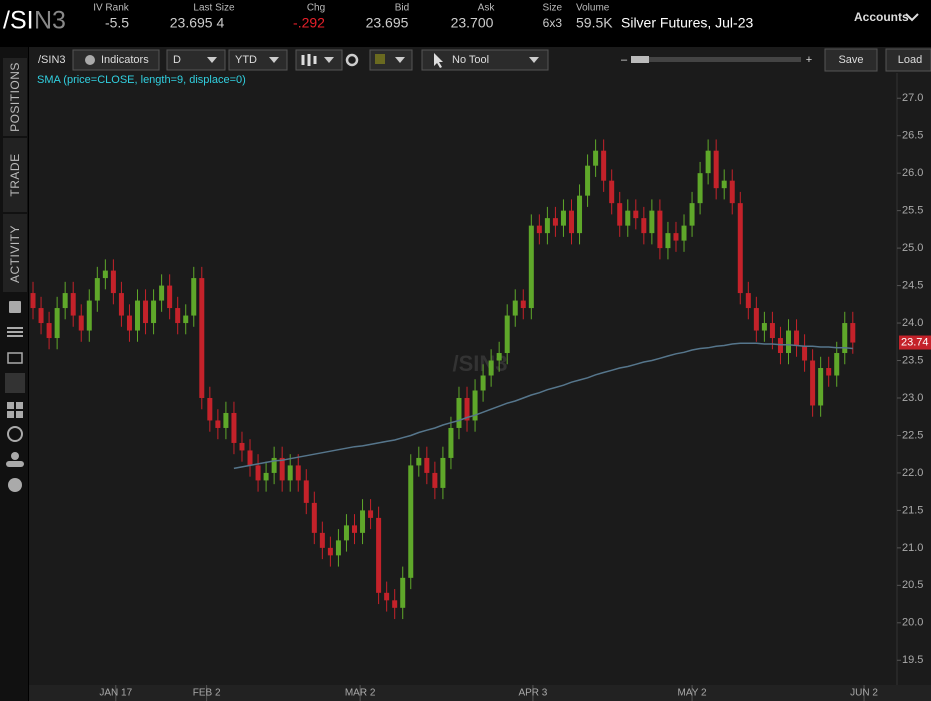 The width and height of the screenshot is (931, 701). I want to click on x-axis-area, so click(480, 693).